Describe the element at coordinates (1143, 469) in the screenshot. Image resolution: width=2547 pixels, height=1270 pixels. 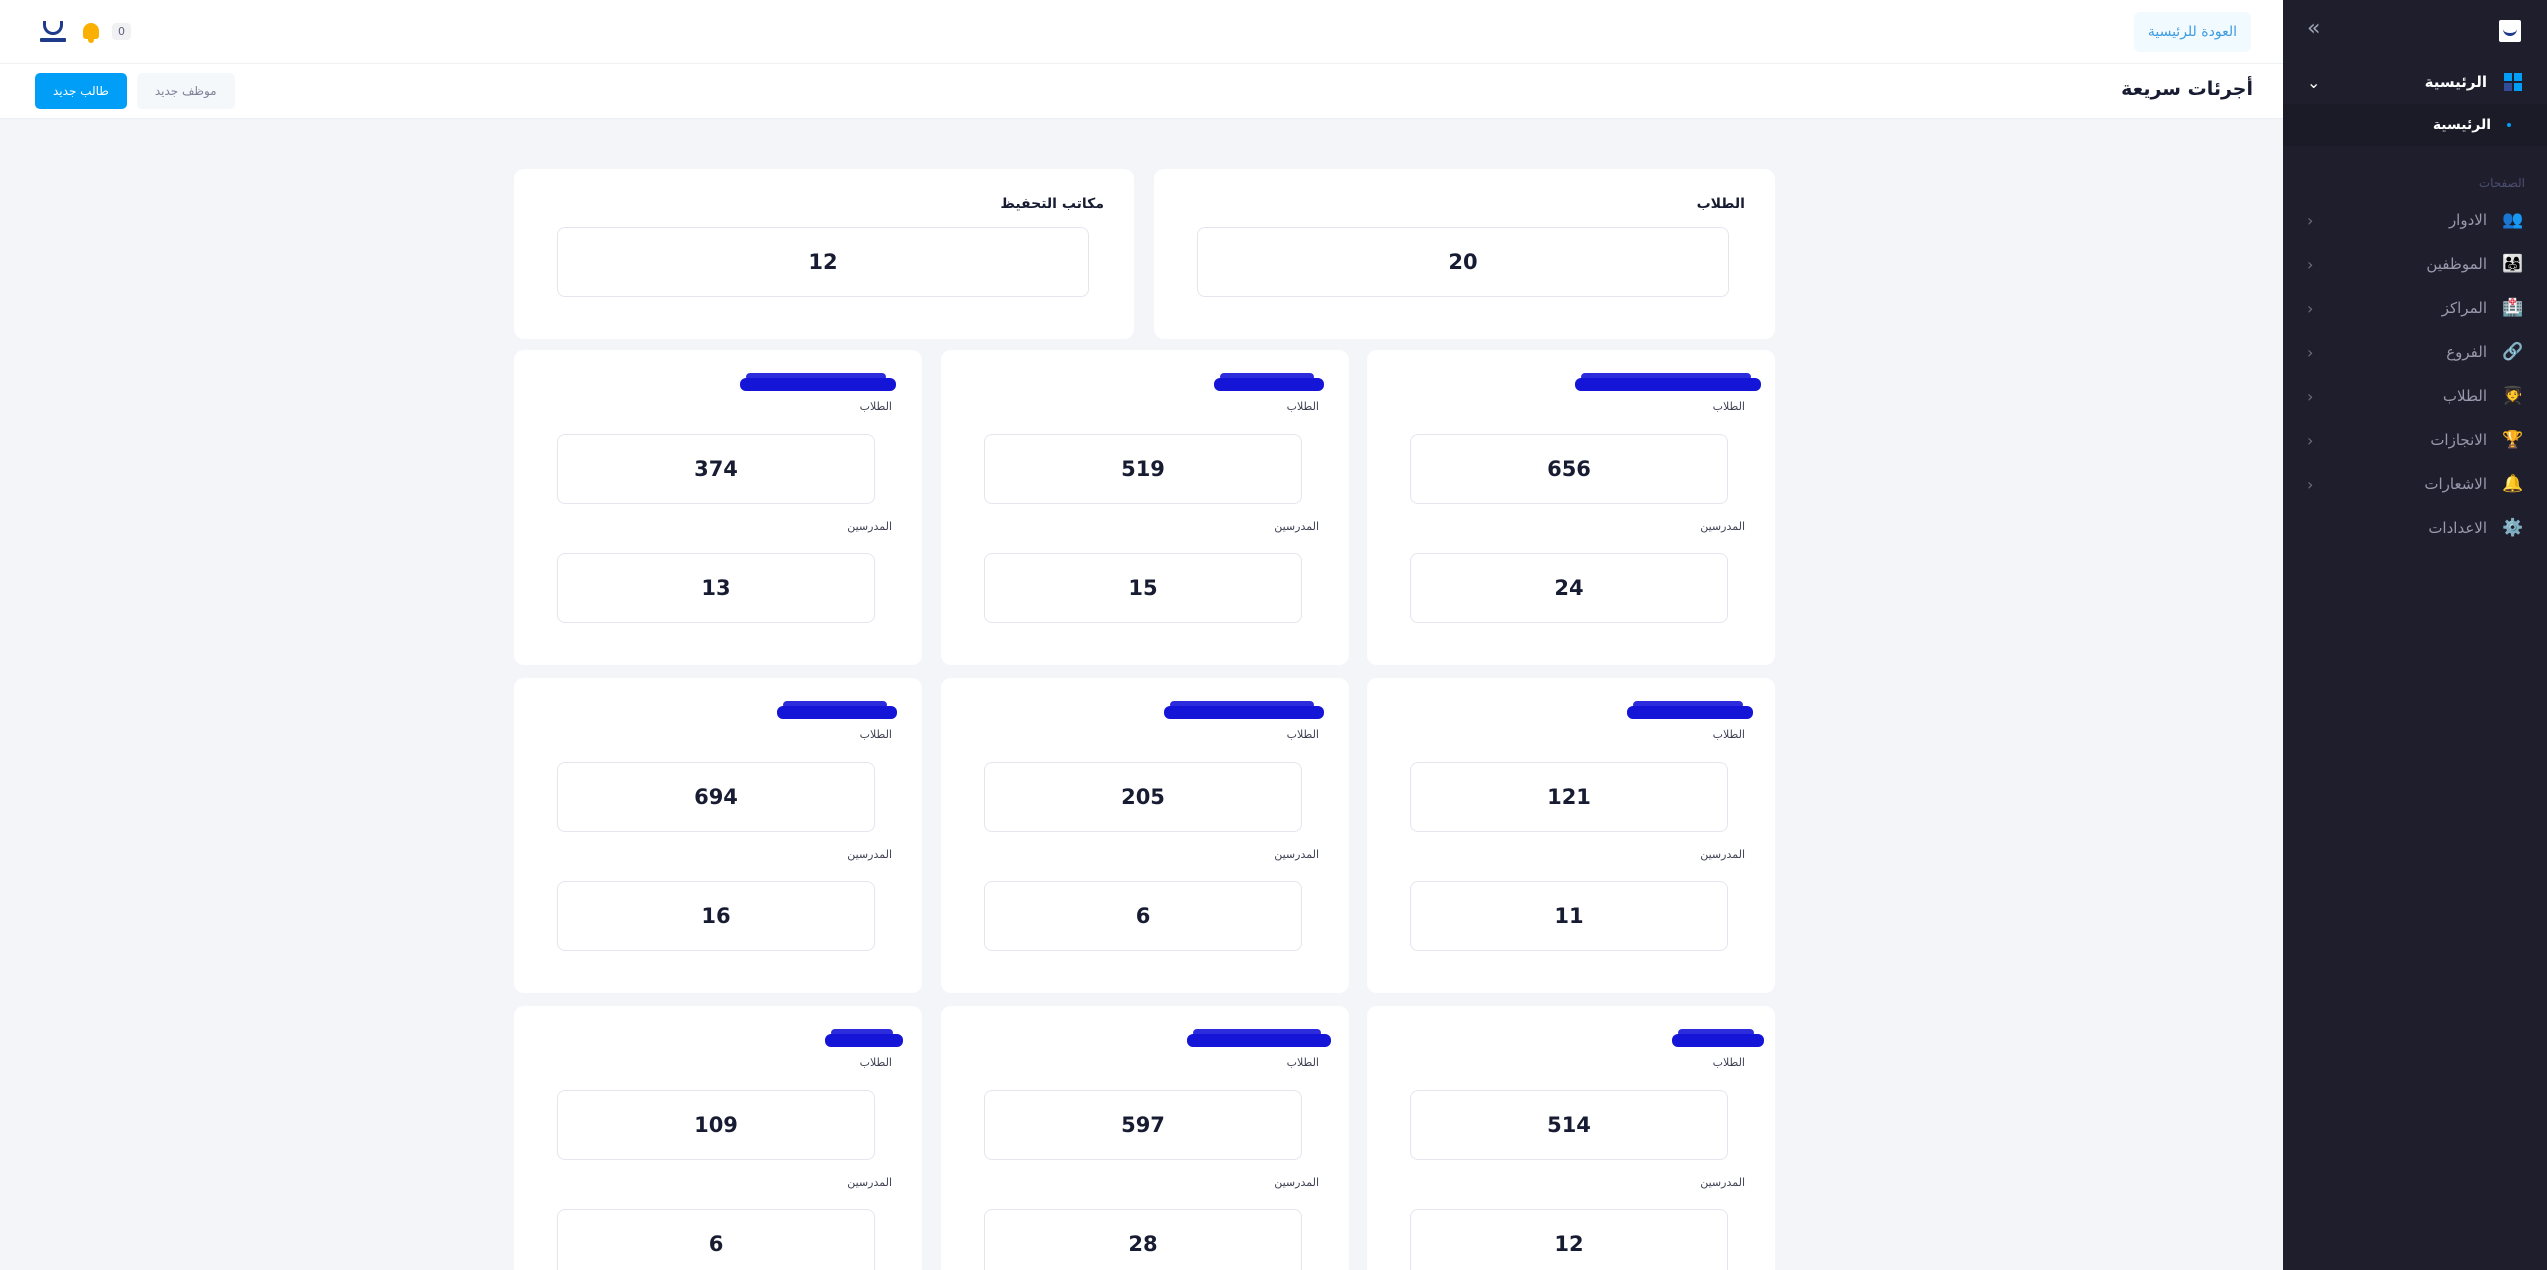
I see `students-count: 519` at that location.